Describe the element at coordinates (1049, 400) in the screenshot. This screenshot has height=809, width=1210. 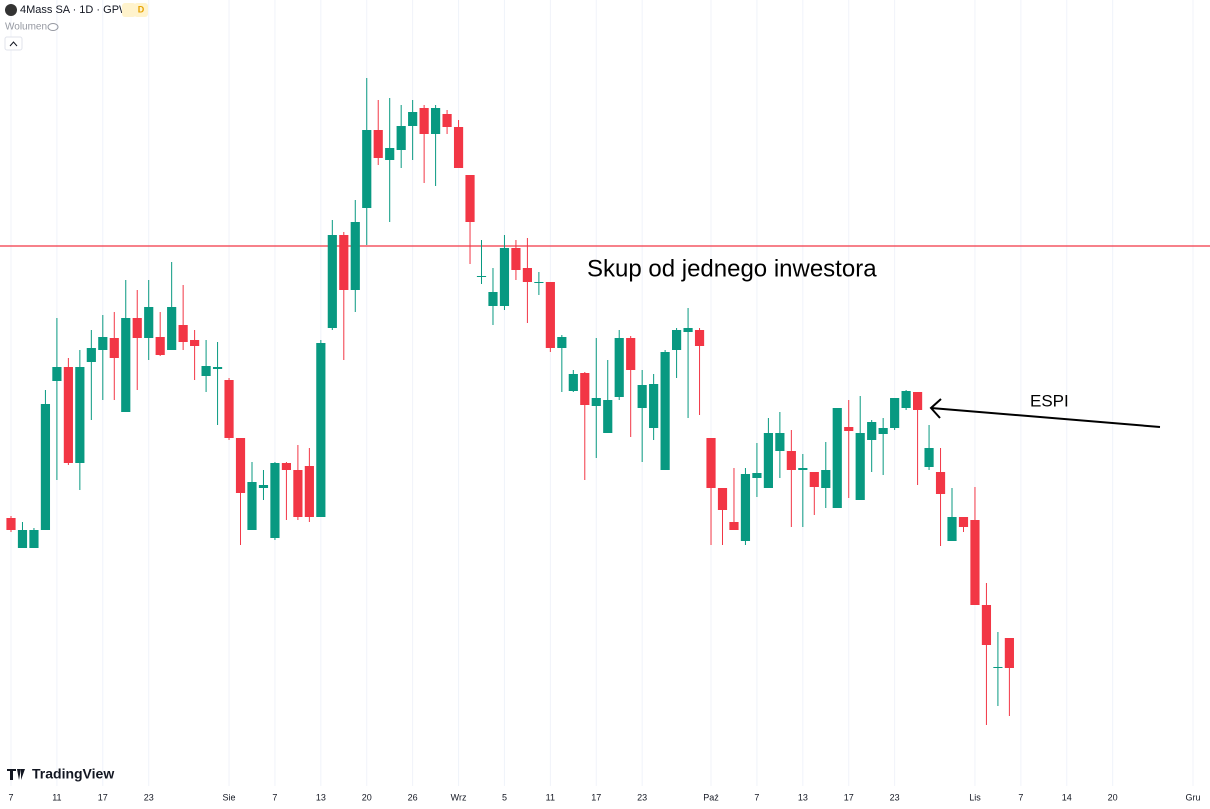
I see `annotation: ESPI` at that location.